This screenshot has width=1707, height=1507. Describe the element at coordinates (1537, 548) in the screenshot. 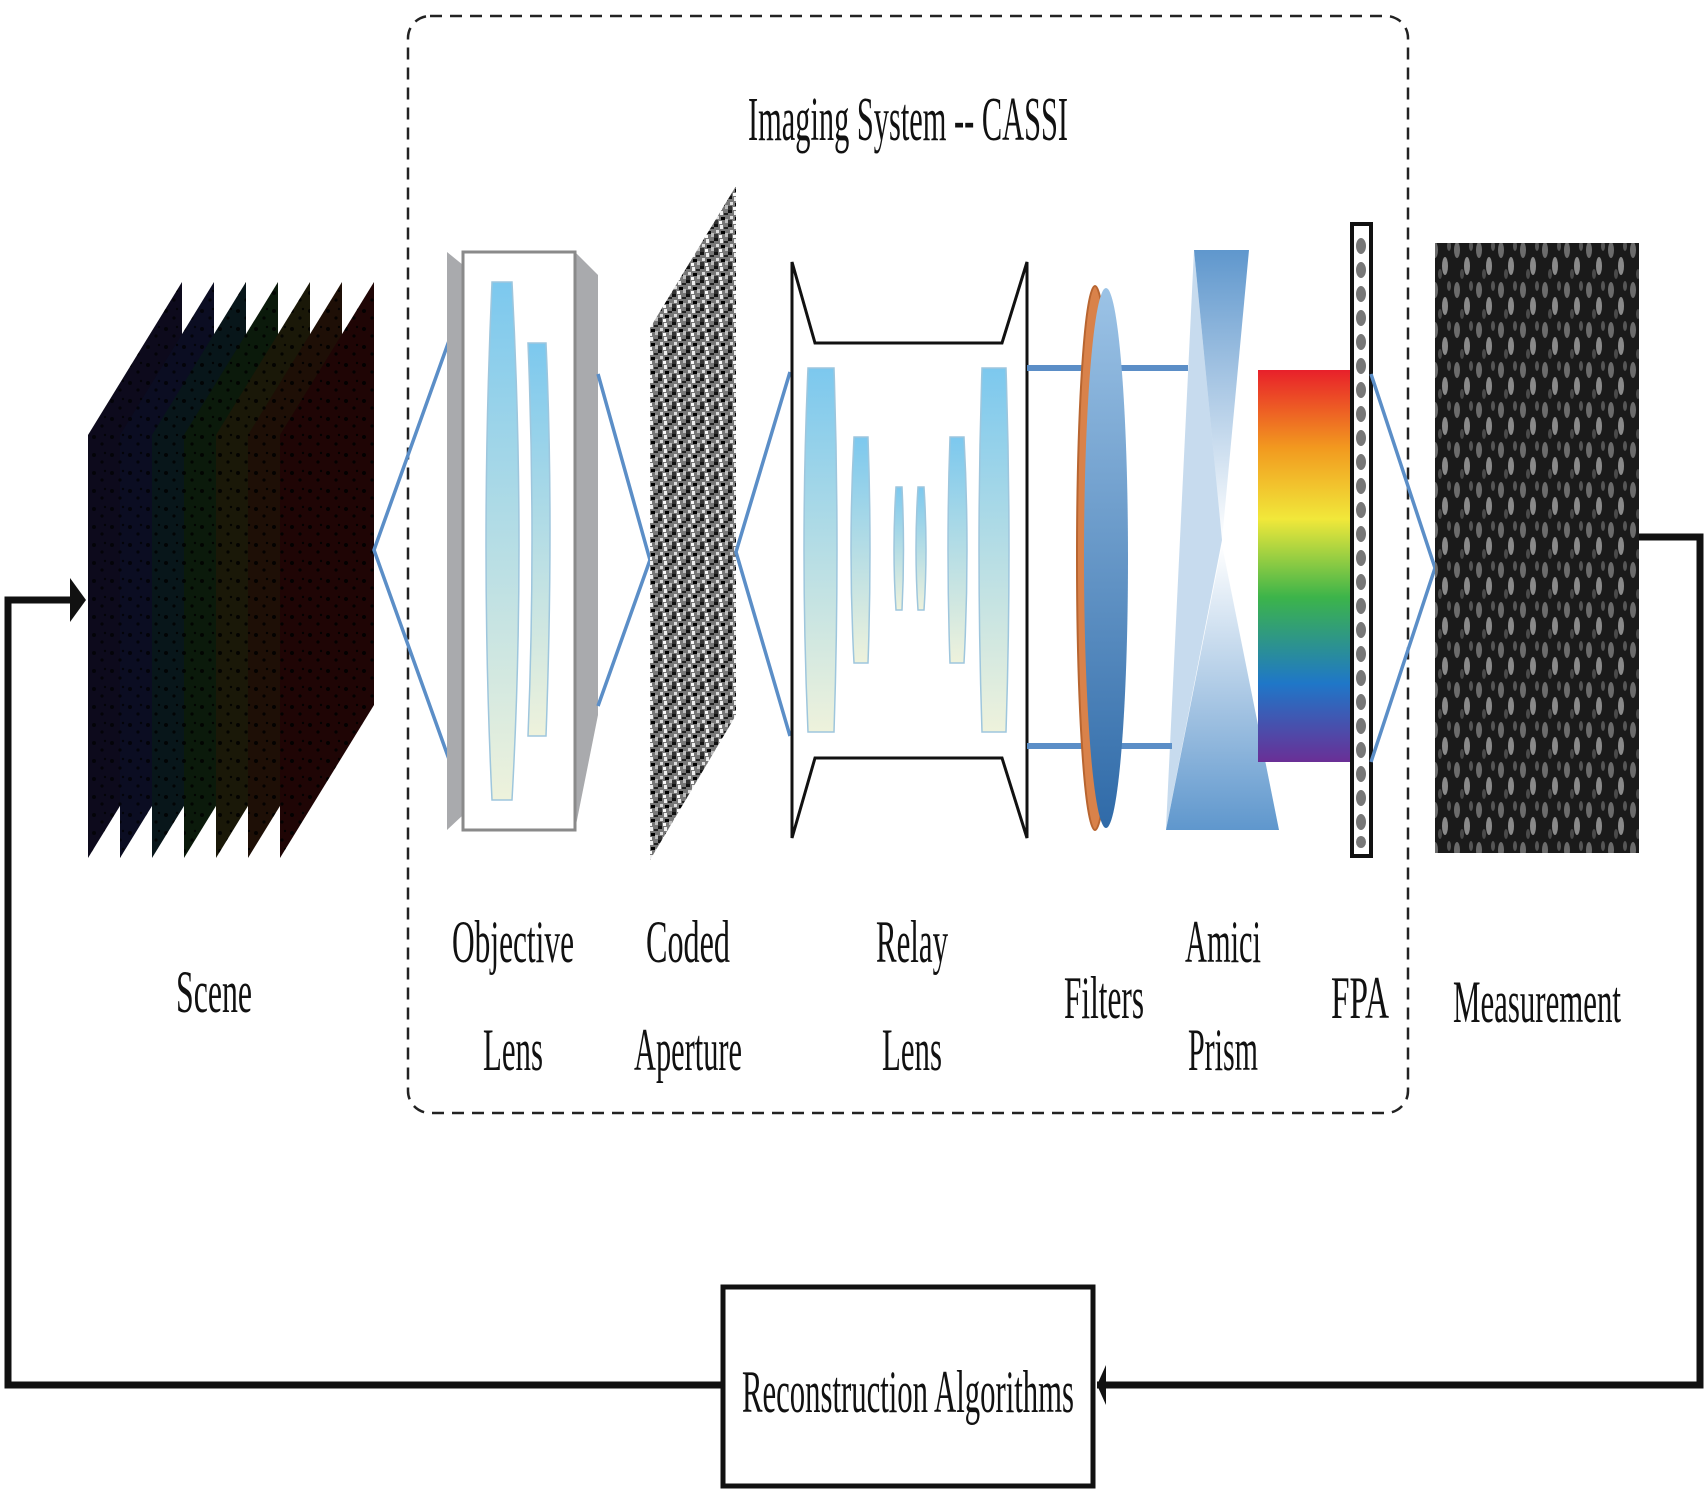

I see `measurement-image` at that location.